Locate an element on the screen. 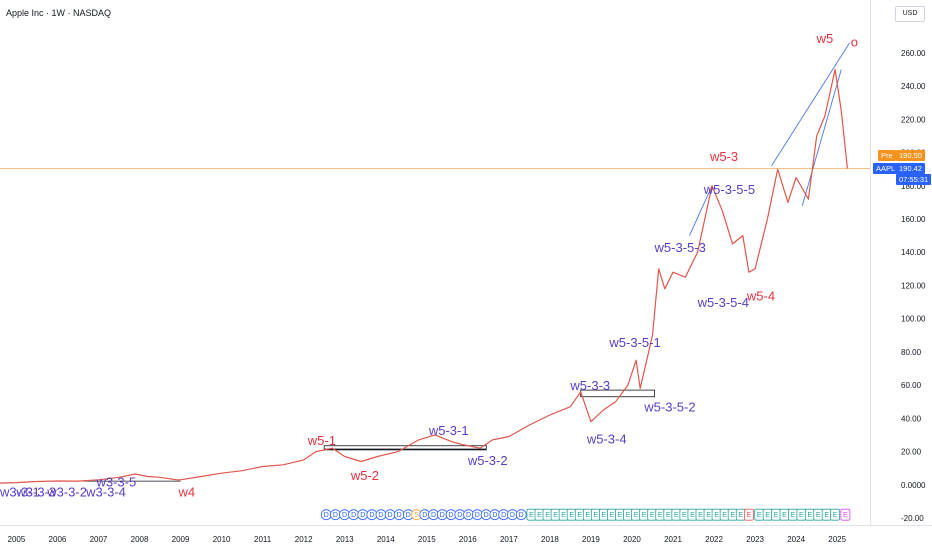 The width and height of the screenshot is (932, 556). wave-label: w5-3-5-2 is located at coordinates (669, 407).